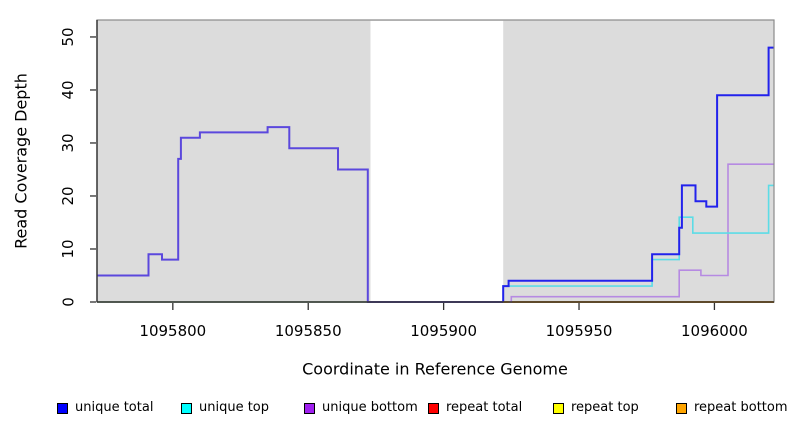 The image size is (792, 432). Describe the element at coordinates (558, 408) in the screenshot. I see `legend-swatch-repeat-top` at that location.